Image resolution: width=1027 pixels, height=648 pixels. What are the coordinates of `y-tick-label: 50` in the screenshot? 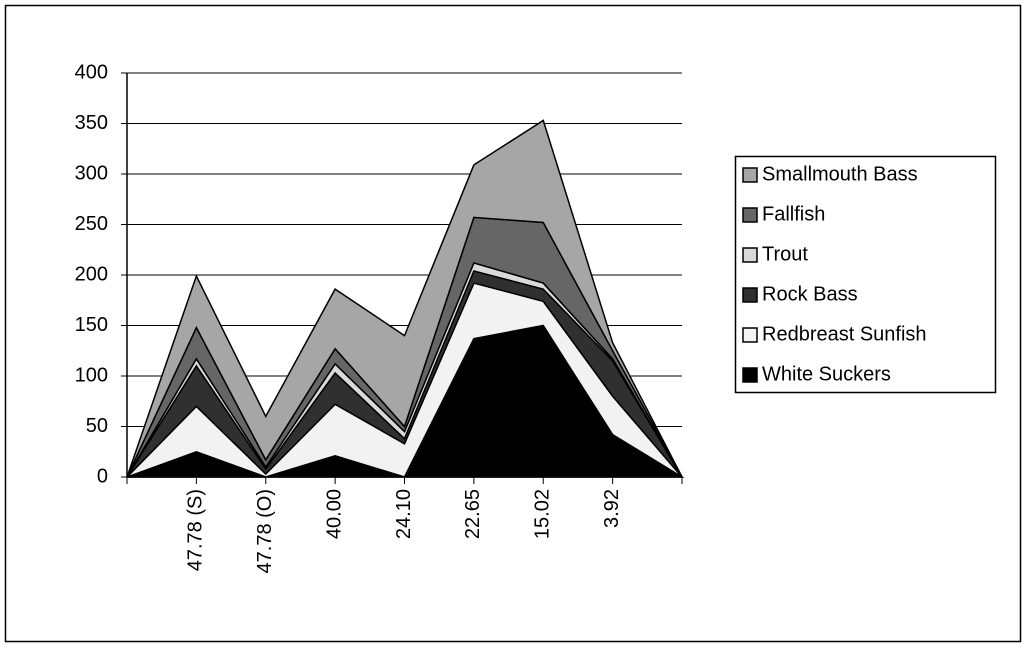 It's located at (97, 426).